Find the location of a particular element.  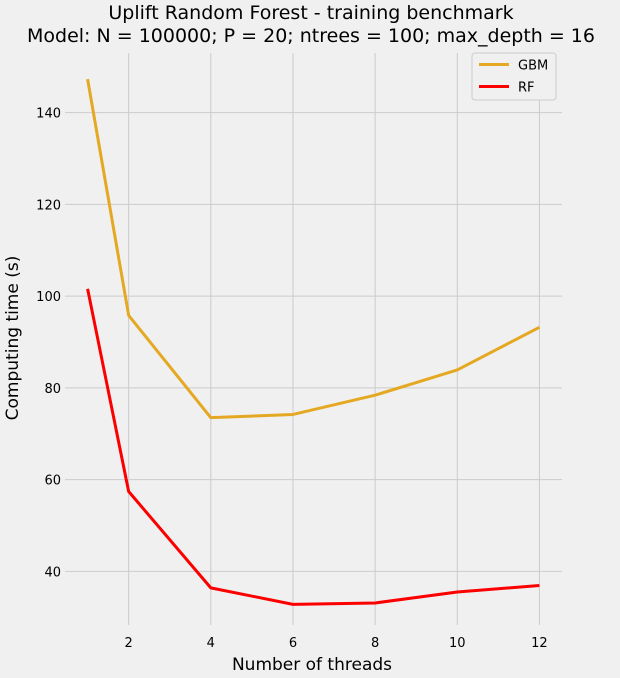

x-tick-label: 2 is located at coordinates (129, 643).